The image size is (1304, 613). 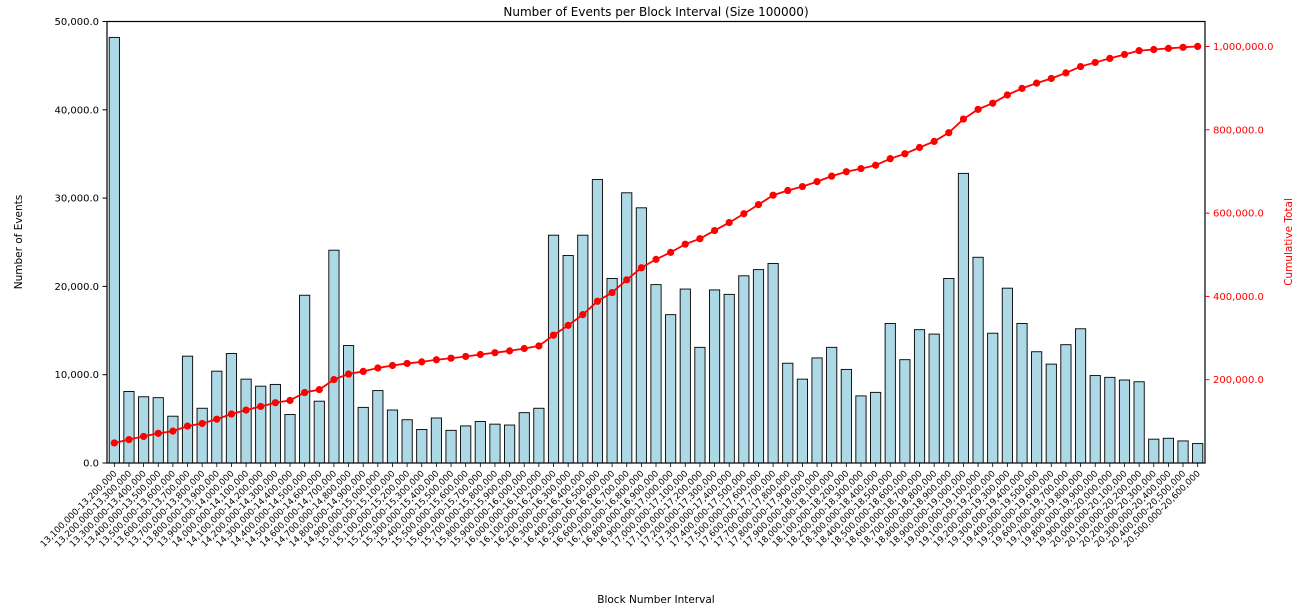 What do you see at coordinates (655, 600) in the screenshot?
I see `x-axis-label: Block Number Interval` at bounding box center [655, 600].